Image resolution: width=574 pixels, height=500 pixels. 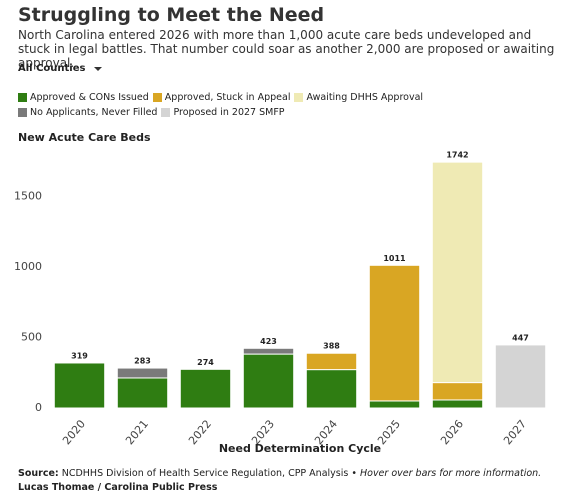 I want to click on county-dropdown: All Counties, so click(x=60, y=68).